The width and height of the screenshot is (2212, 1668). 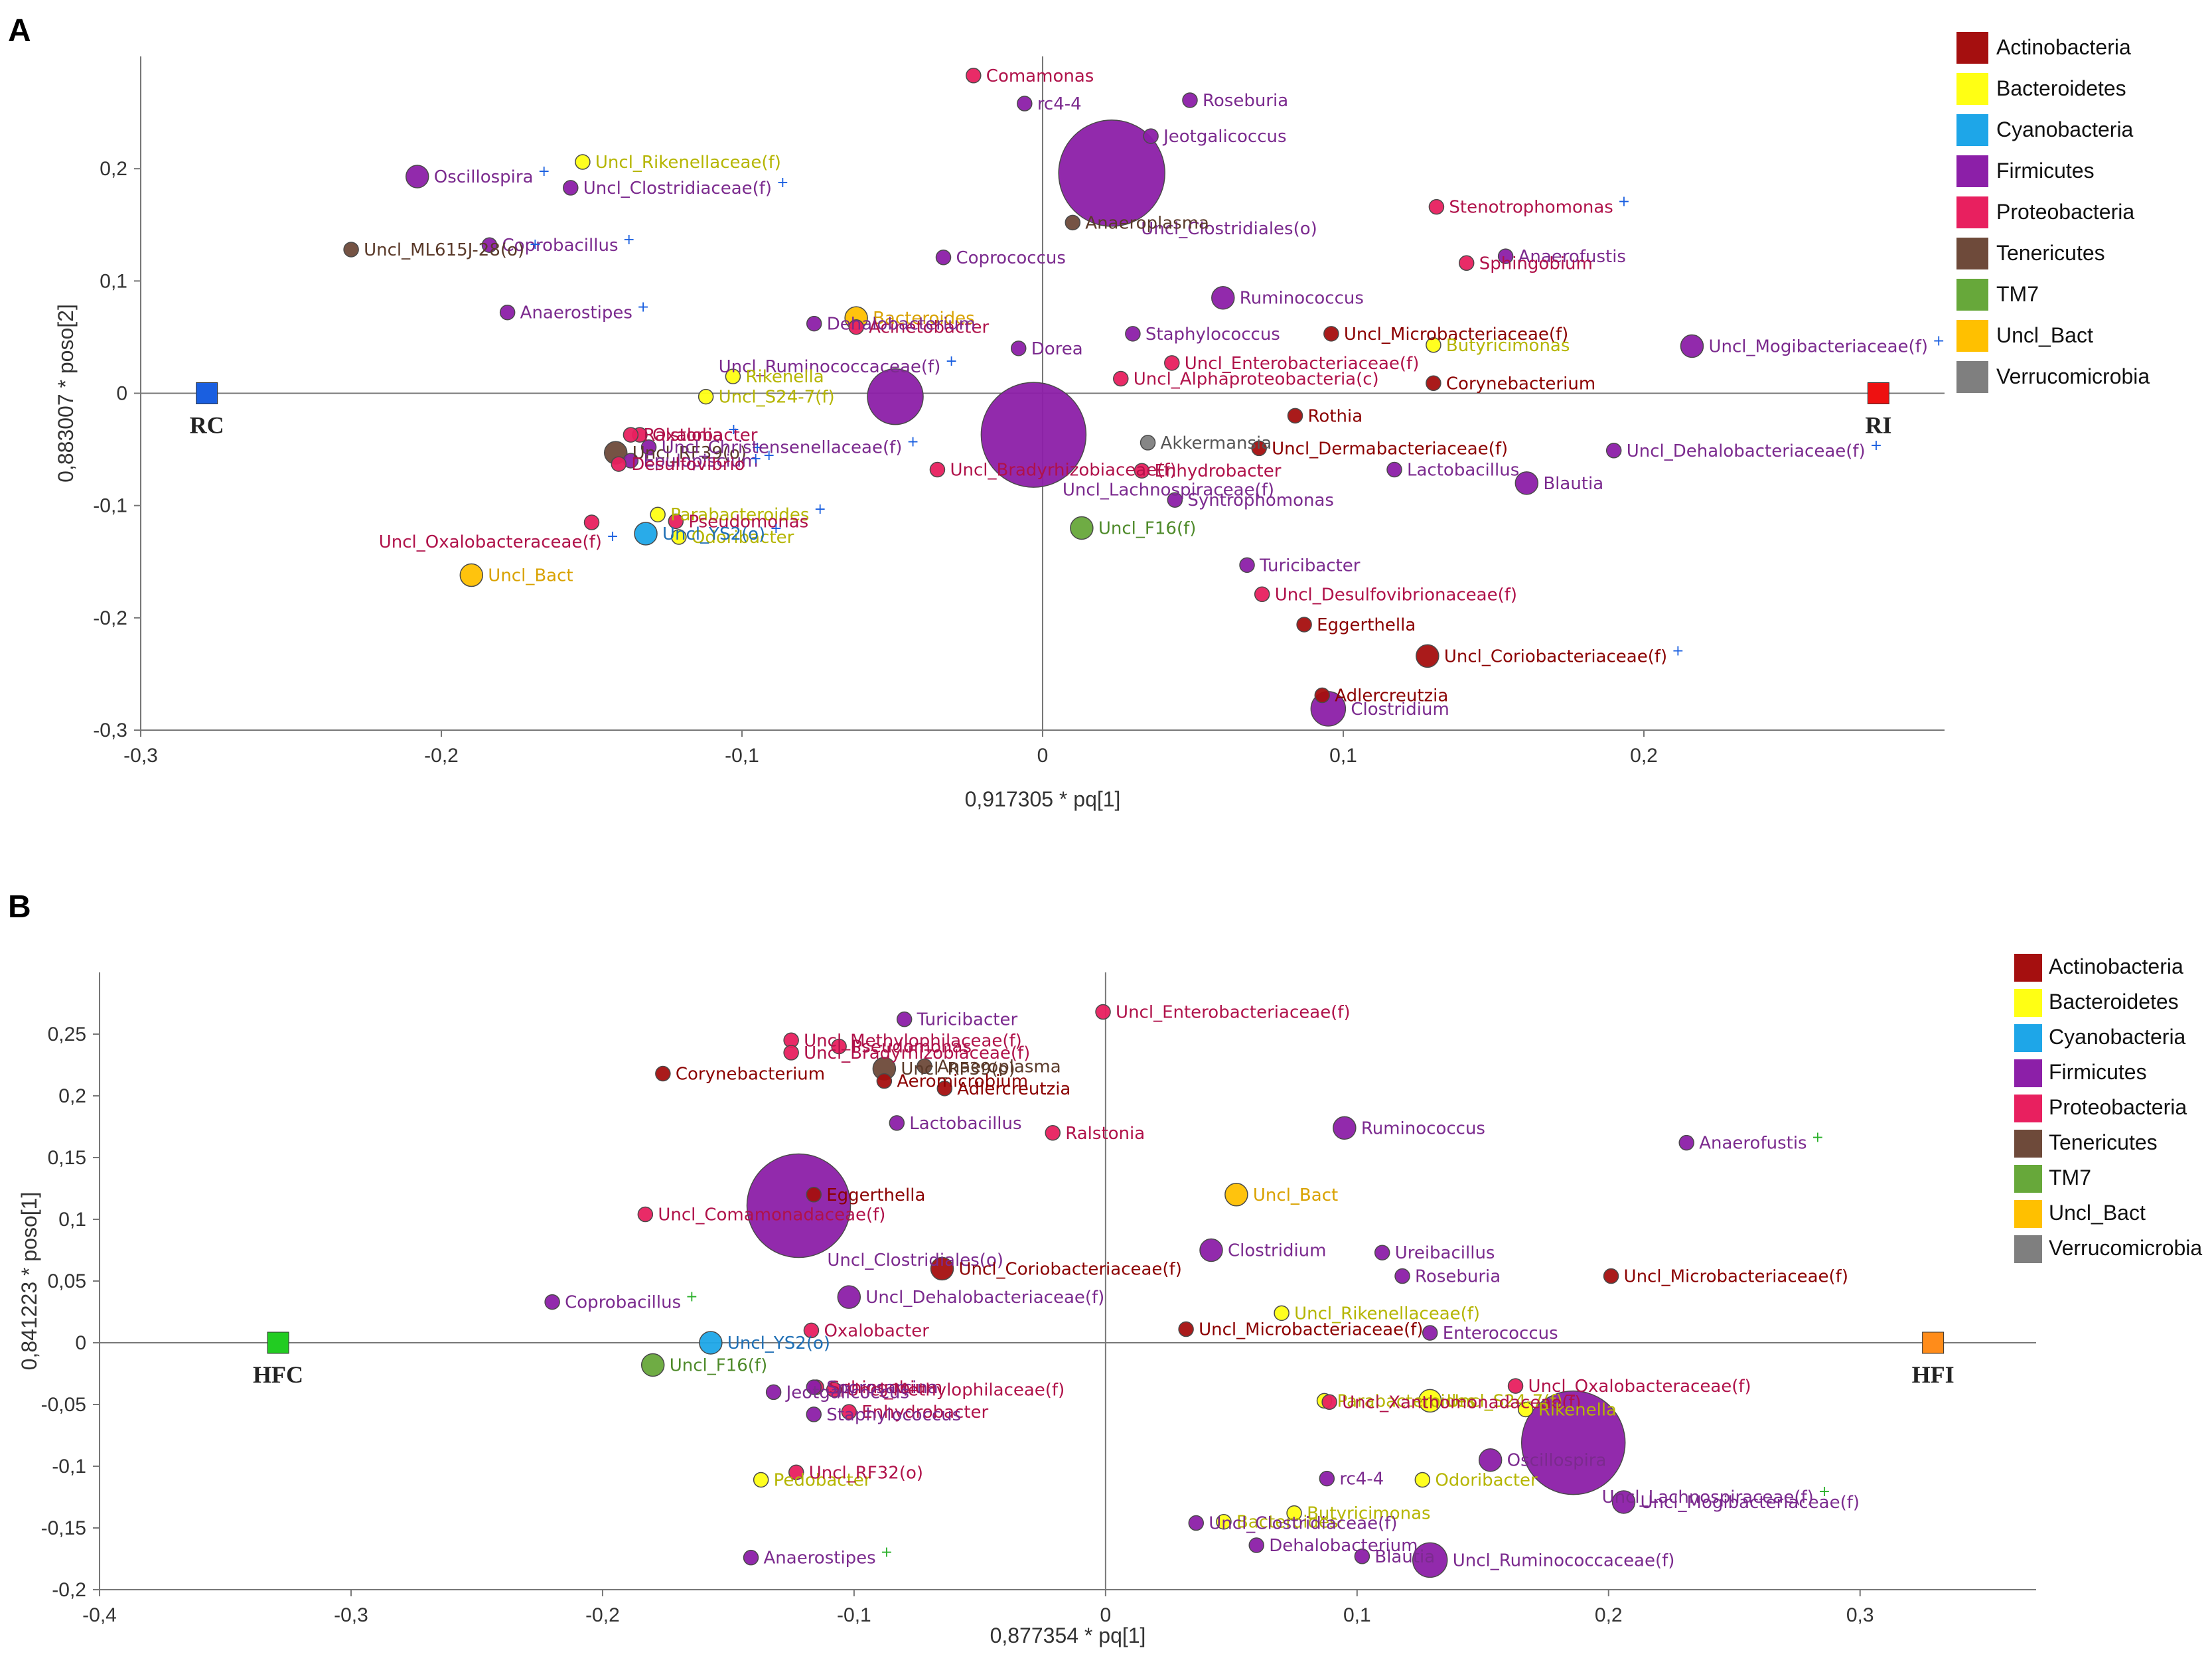 I want to click on data-point-eggerthella, so click(x=814, y=1195).